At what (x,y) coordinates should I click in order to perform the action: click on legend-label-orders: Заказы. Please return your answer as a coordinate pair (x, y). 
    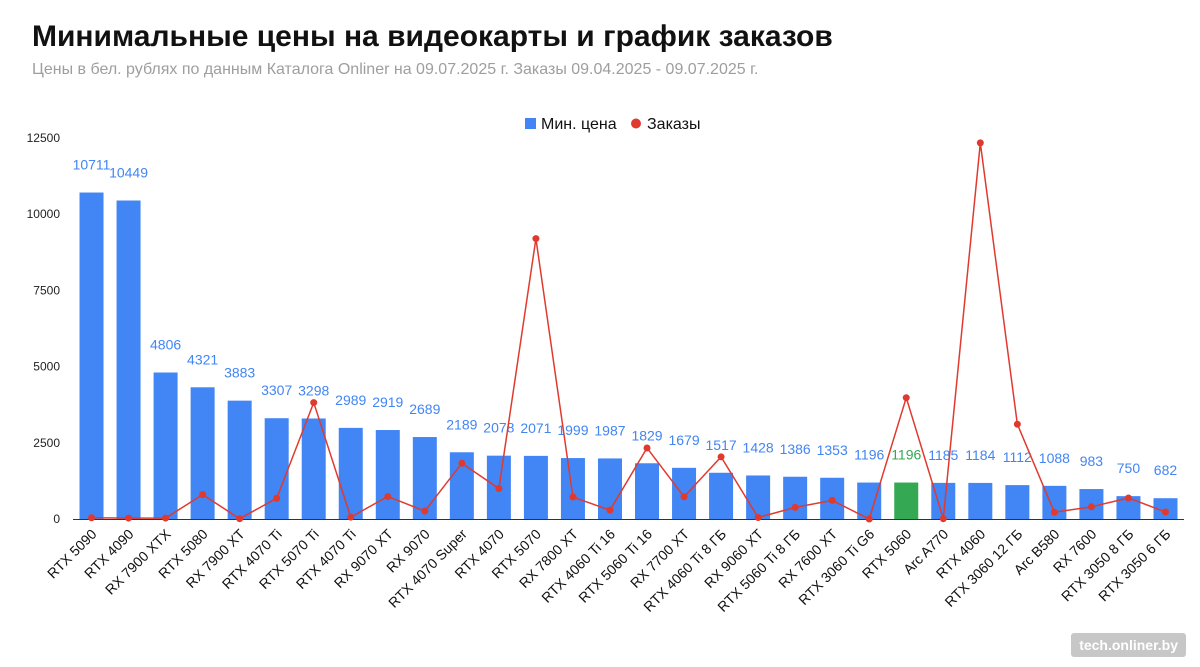
    Looking at the image, I should click on (673, 124).